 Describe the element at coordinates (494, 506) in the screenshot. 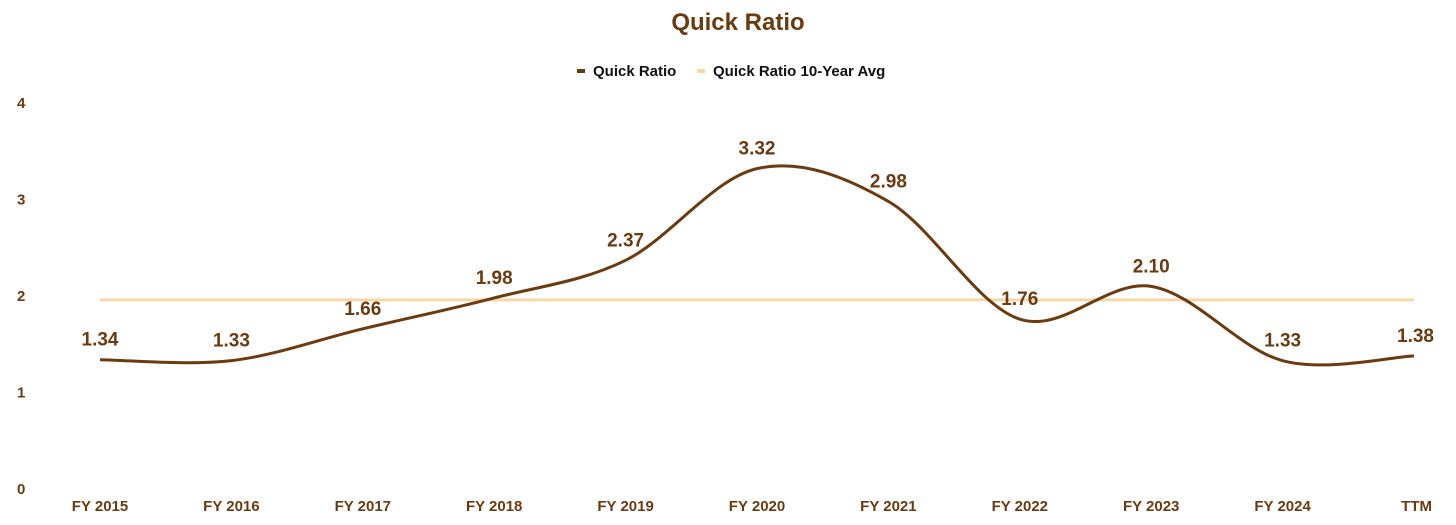

I see `x-tick-label: FY 2018` at that location.